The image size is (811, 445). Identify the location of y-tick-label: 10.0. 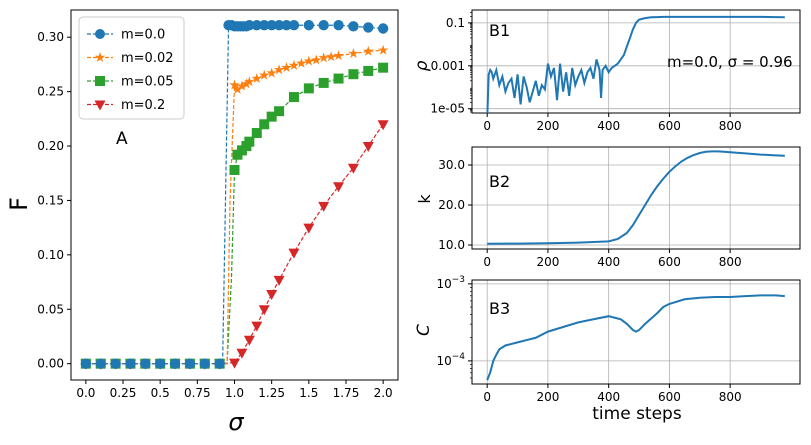
(451, 245).